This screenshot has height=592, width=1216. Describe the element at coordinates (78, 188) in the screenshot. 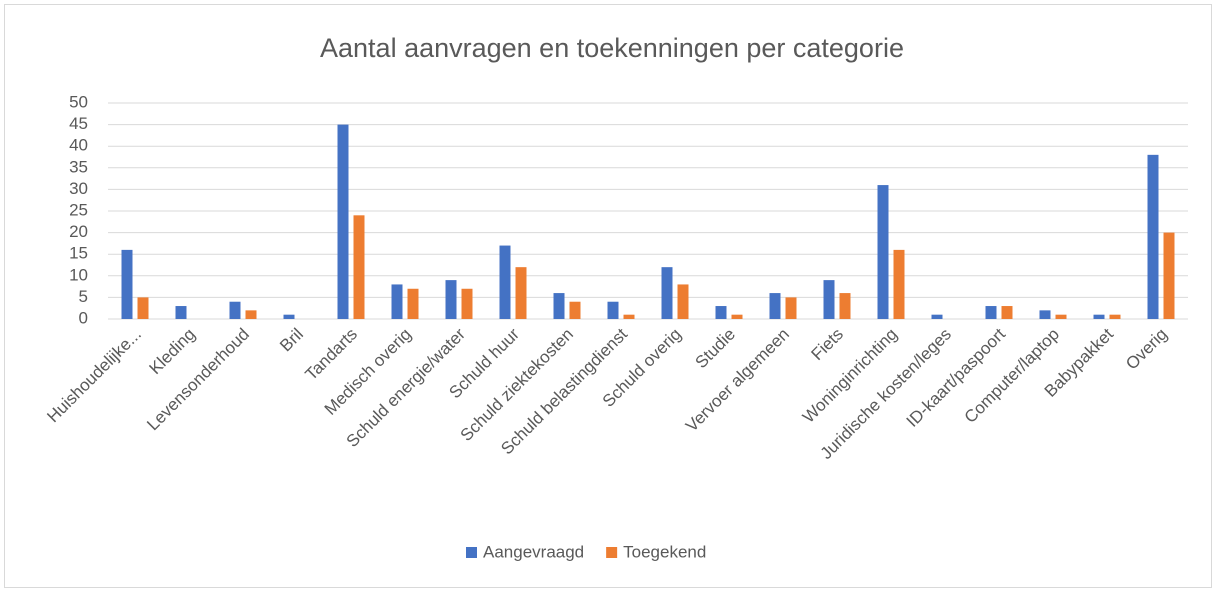

I see `y-tick-label: 30` at that location.